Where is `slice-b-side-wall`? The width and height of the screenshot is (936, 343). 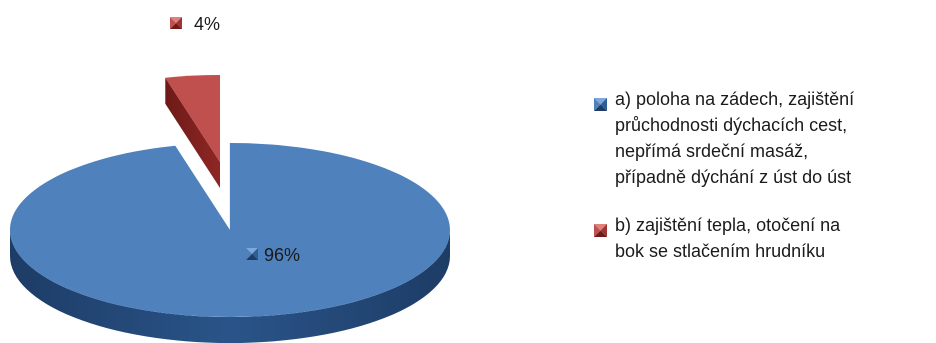 slice-b-side-wall is located at coordinates (192, 132).